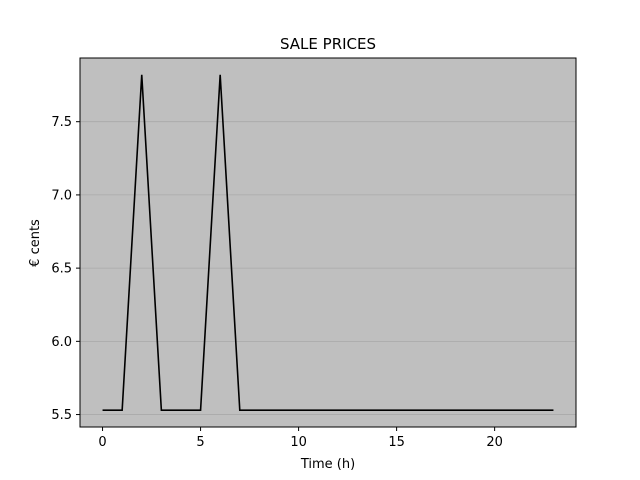  I want to click on x-tick-label: 10, so click(298, 442).